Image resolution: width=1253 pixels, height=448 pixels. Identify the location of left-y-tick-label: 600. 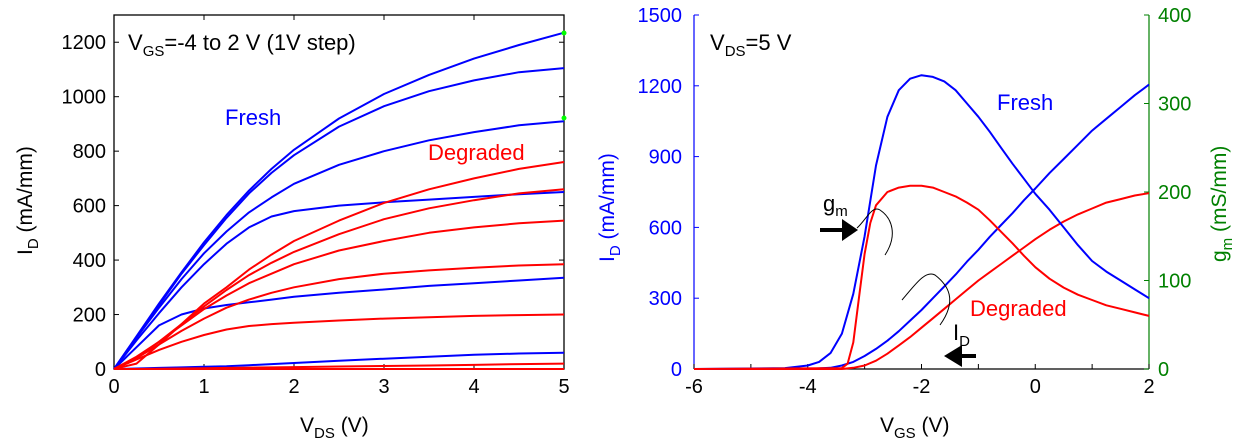
(89, 207).